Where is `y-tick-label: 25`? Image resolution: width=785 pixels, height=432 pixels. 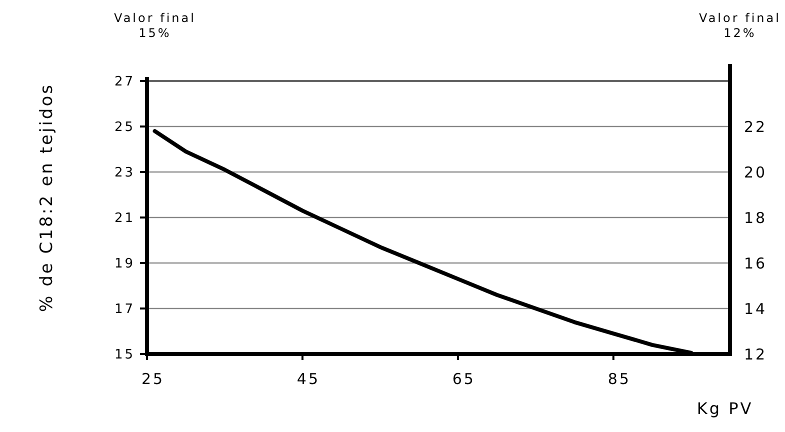 y-tick-label: 25 is located at coordinates (124, 128).